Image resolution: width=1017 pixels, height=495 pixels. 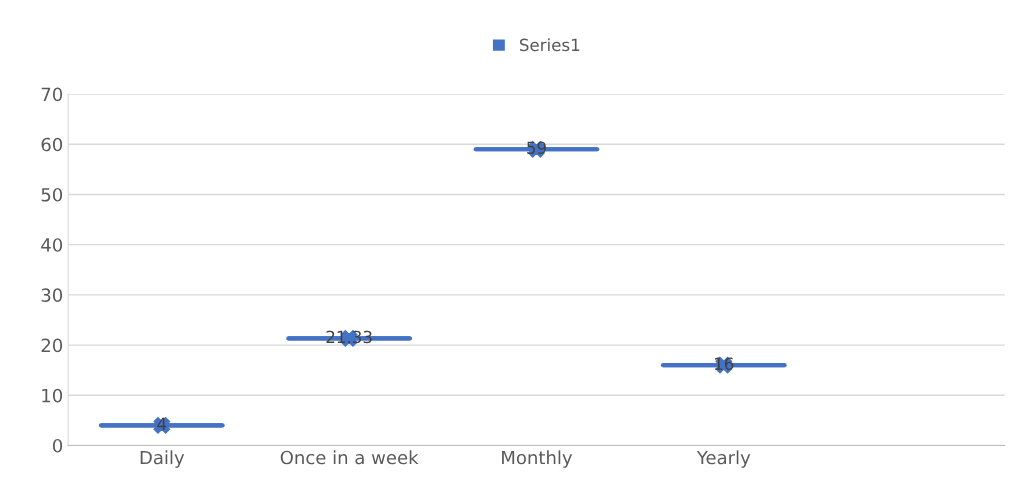 What do you see at coordinates (724, 363) in the screenshot?
I see `text: 16` at bounding box center [724, 363].